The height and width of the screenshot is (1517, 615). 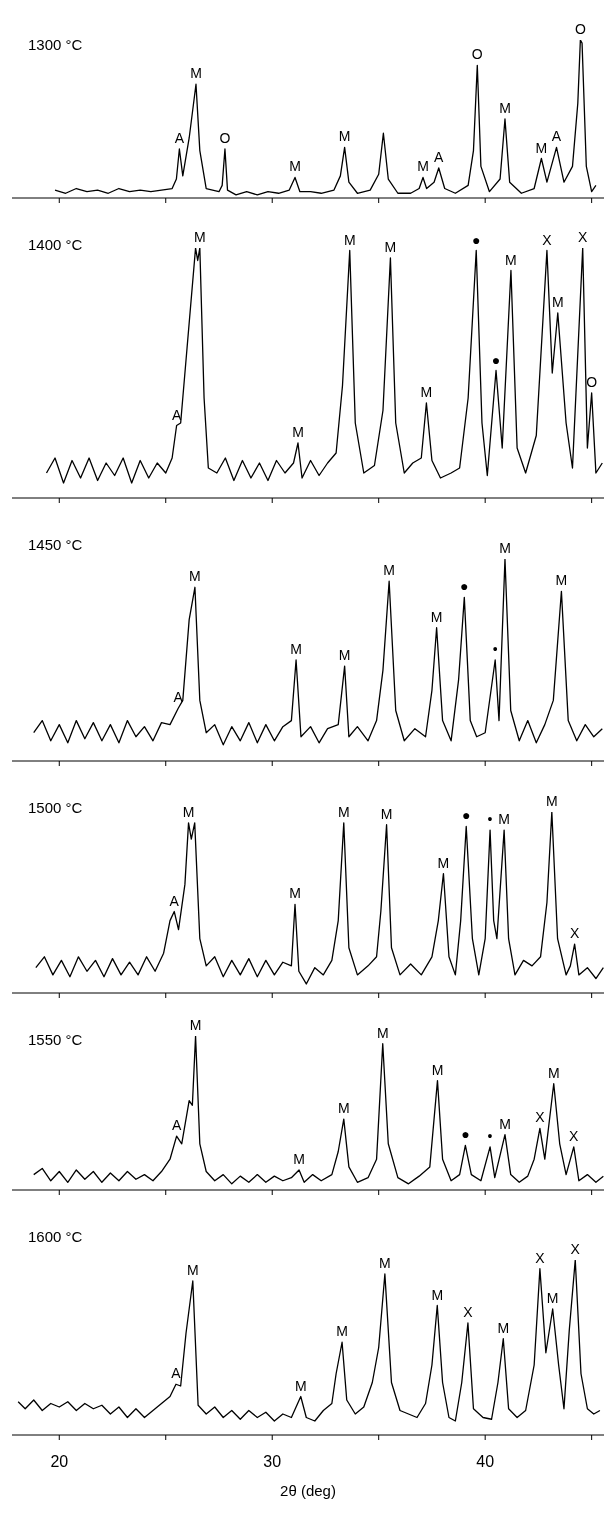 What do you see at coordinates (308, 1490) in the screenshot?
I see `x-axis-title: 2θ (deg)` at bounding box center [308, 1490].